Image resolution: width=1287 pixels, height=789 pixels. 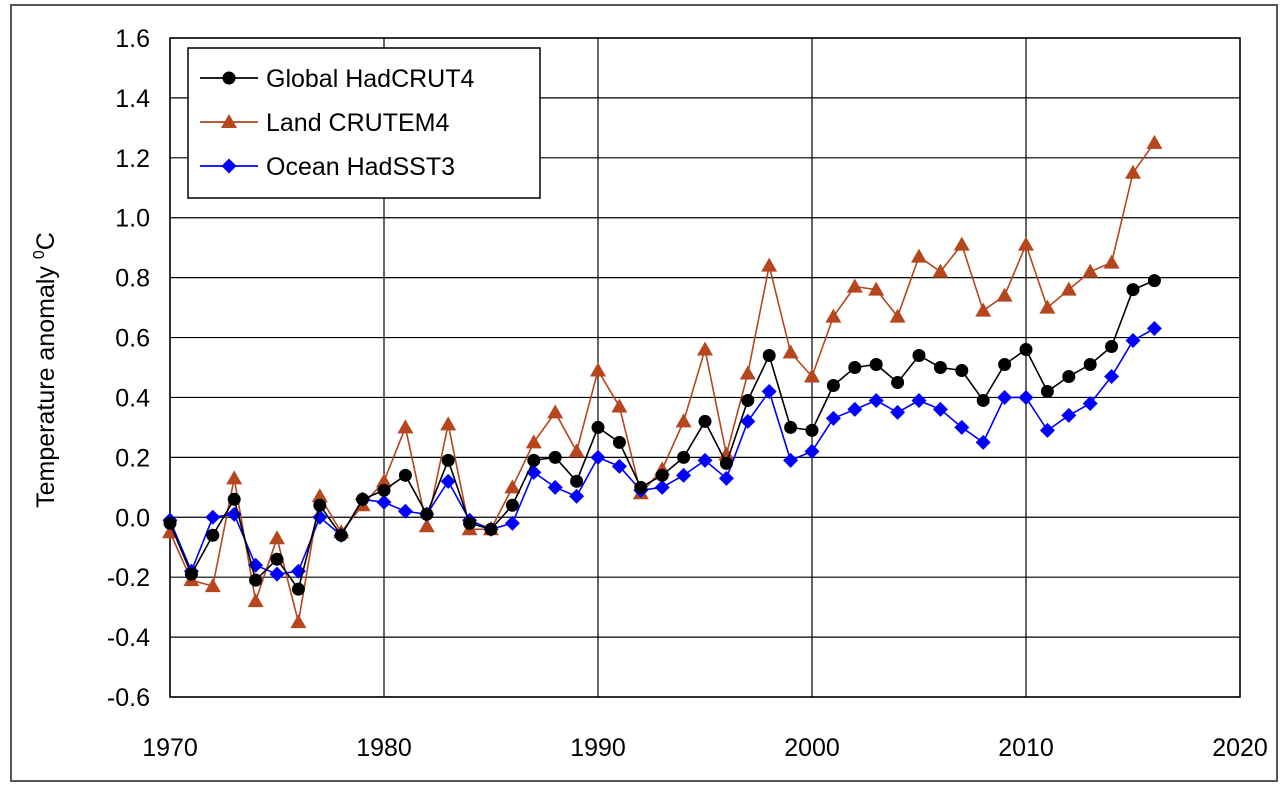 What do you see at coordinates (132, 159) in the screenshot?
I see `y-tick-label: 1.2` at bounding box center [132, 159].